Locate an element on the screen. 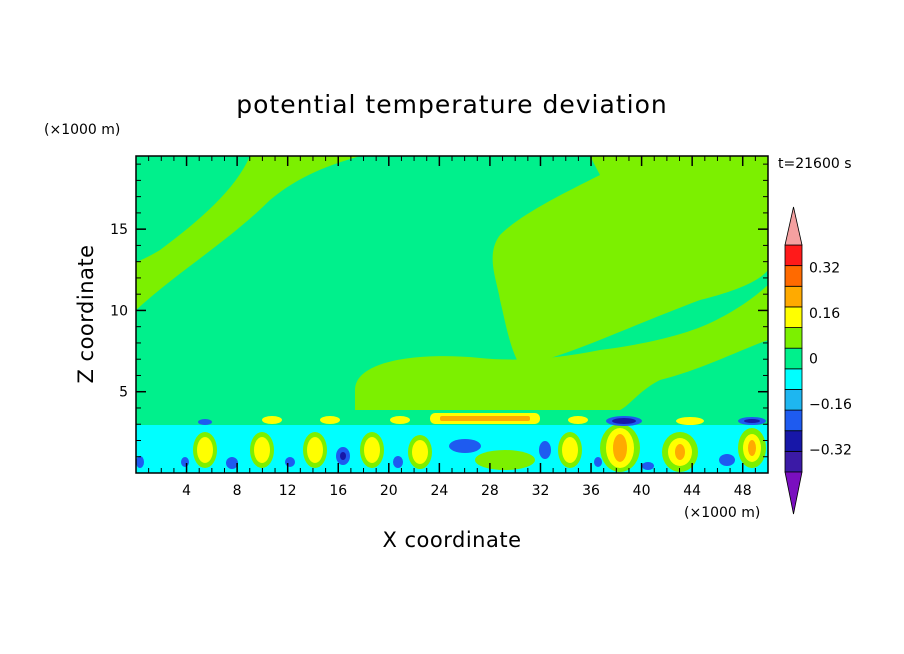 The image size is (904, 654). x-tick-label: 20 is located at coordinates (389, 491).